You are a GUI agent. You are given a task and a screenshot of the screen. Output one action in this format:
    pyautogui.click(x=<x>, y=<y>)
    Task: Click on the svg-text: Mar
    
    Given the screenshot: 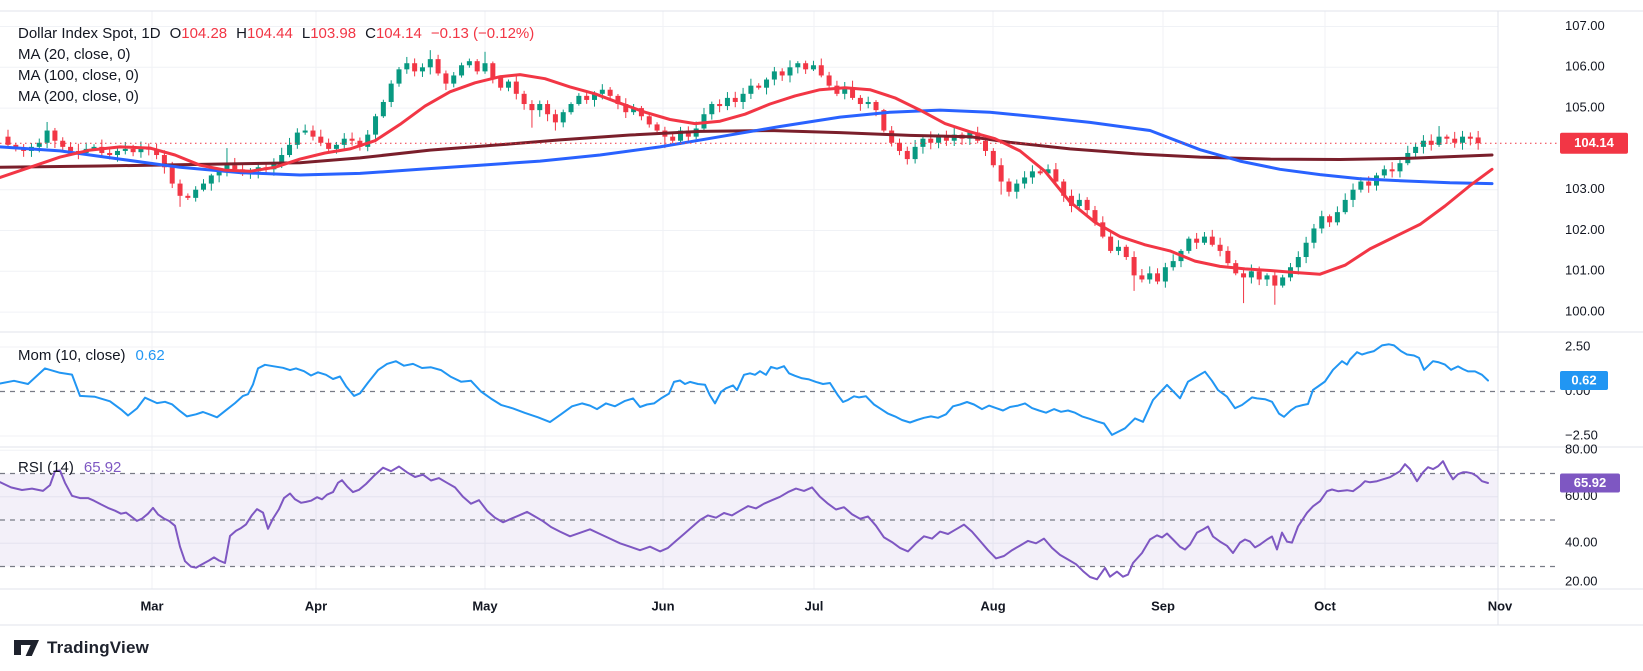 What is the action you would take?
    pyautogui.click(x=151, y=605)
    